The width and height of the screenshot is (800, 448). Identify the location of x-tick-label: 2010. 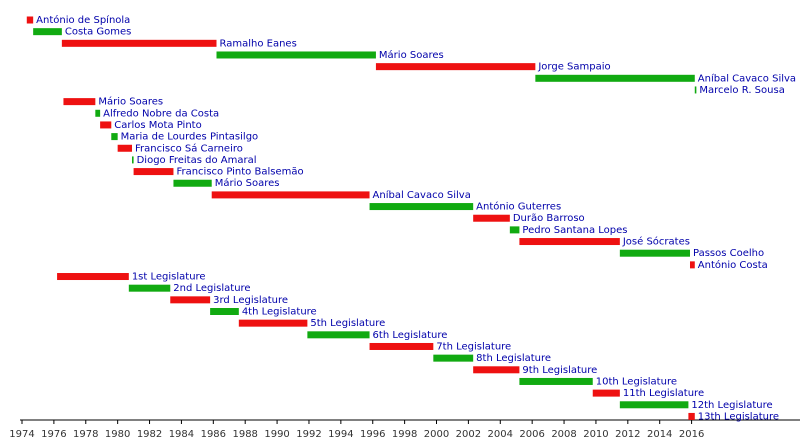
(595, 434).